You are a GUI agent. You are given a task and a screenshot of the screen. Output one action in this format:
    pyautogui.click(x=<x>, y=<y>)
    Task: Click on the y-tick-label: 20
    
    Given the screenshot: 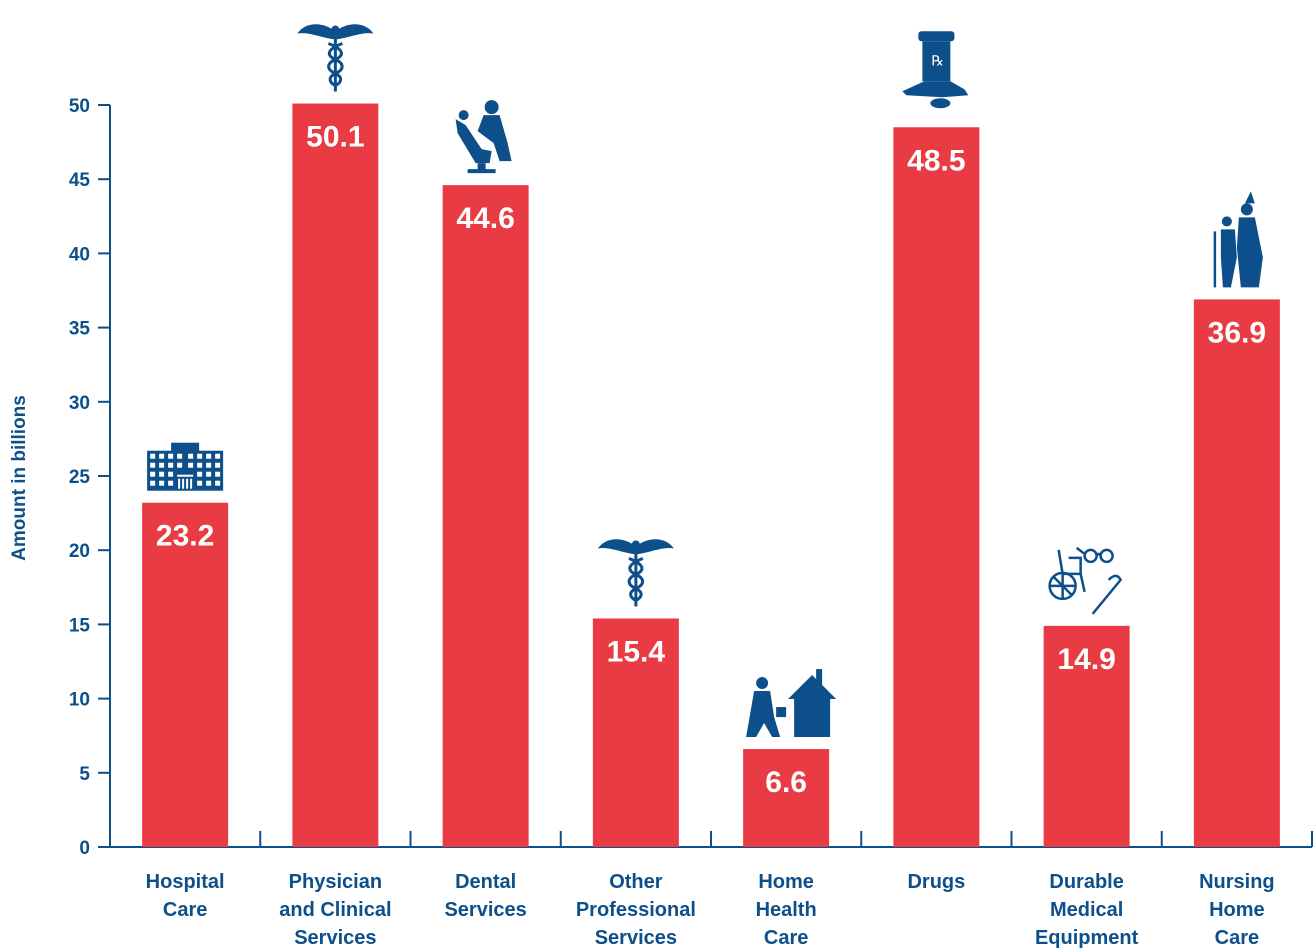 What is the action you would take?
    pyautogui.click(x=79, y=551)
    